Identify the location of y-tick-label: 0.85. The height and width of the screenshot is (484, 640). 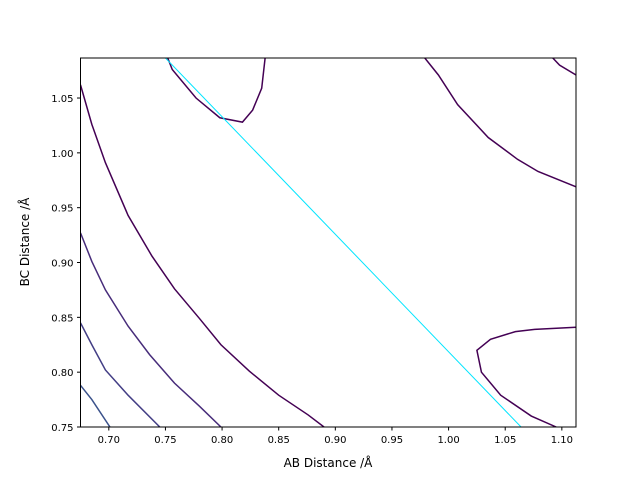
(62, 318).